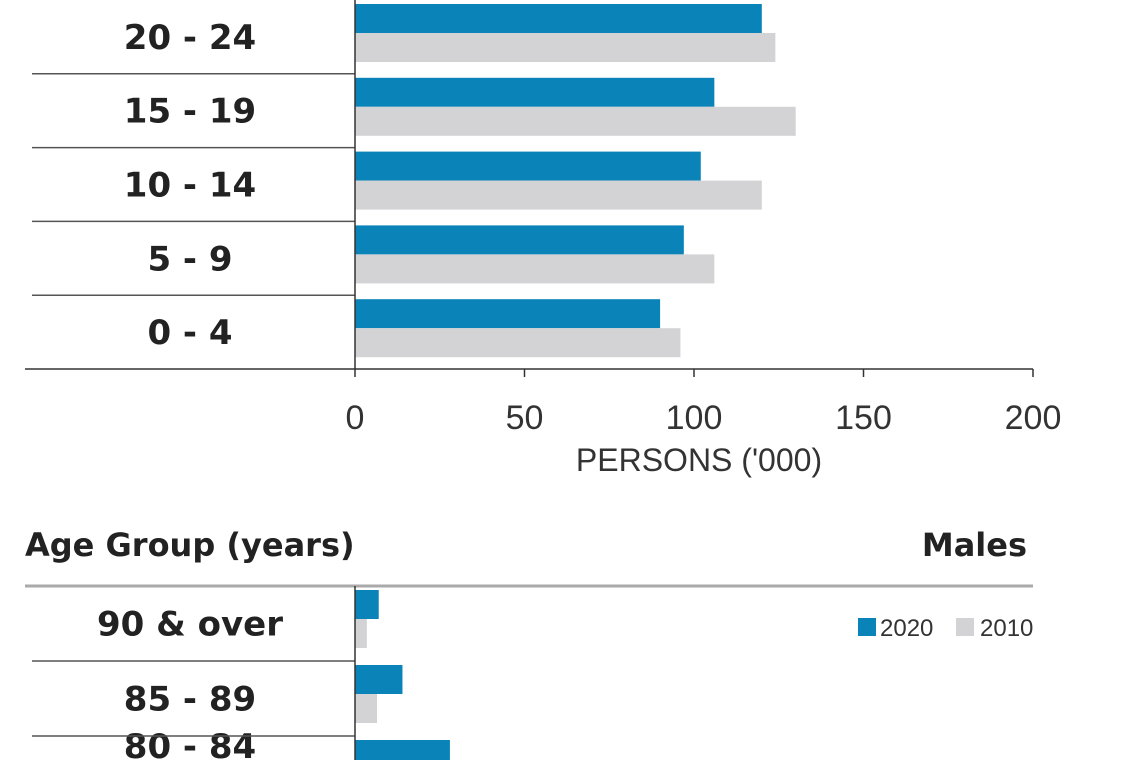 This screenshot has width=1140, height=760. What do you see at coordinates (190, 625) in the screenshot?
I see `category-label: 90 & over` at bounding box center [190, 625].